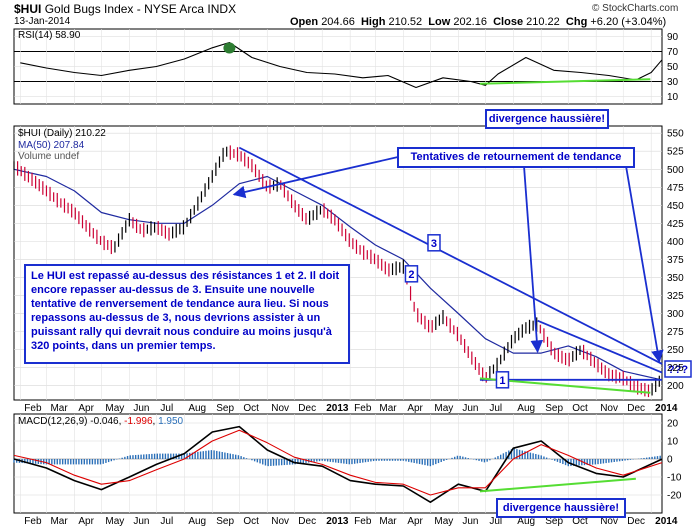 The width and height of the screenshot is (700, 530). I want to click on resistance-number-tag: 1, so click(502, 380).